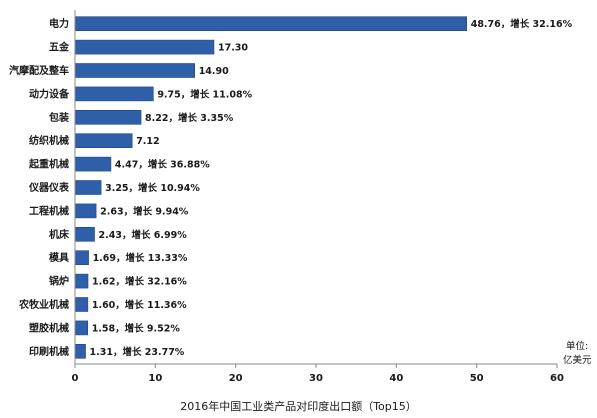  What do you see at coordinates (396, 378) in the screenshot?
I see `x-tick-label: 40` at bounding box center [396, 378].